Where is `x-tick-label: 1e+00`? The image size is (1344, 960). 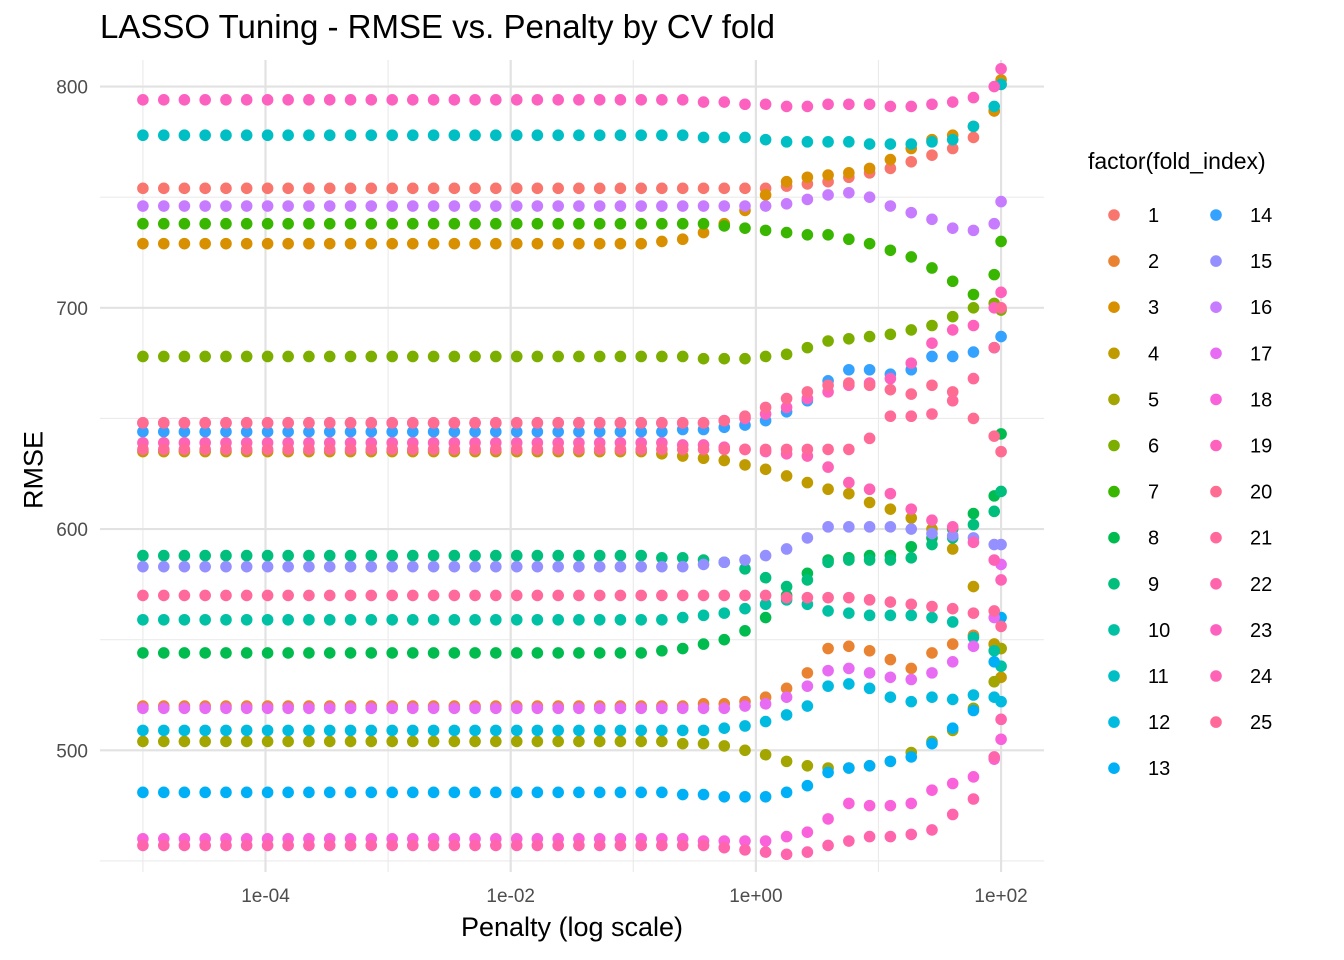 x-tick-label: 1e+00 is located at coordinates (755, 896).